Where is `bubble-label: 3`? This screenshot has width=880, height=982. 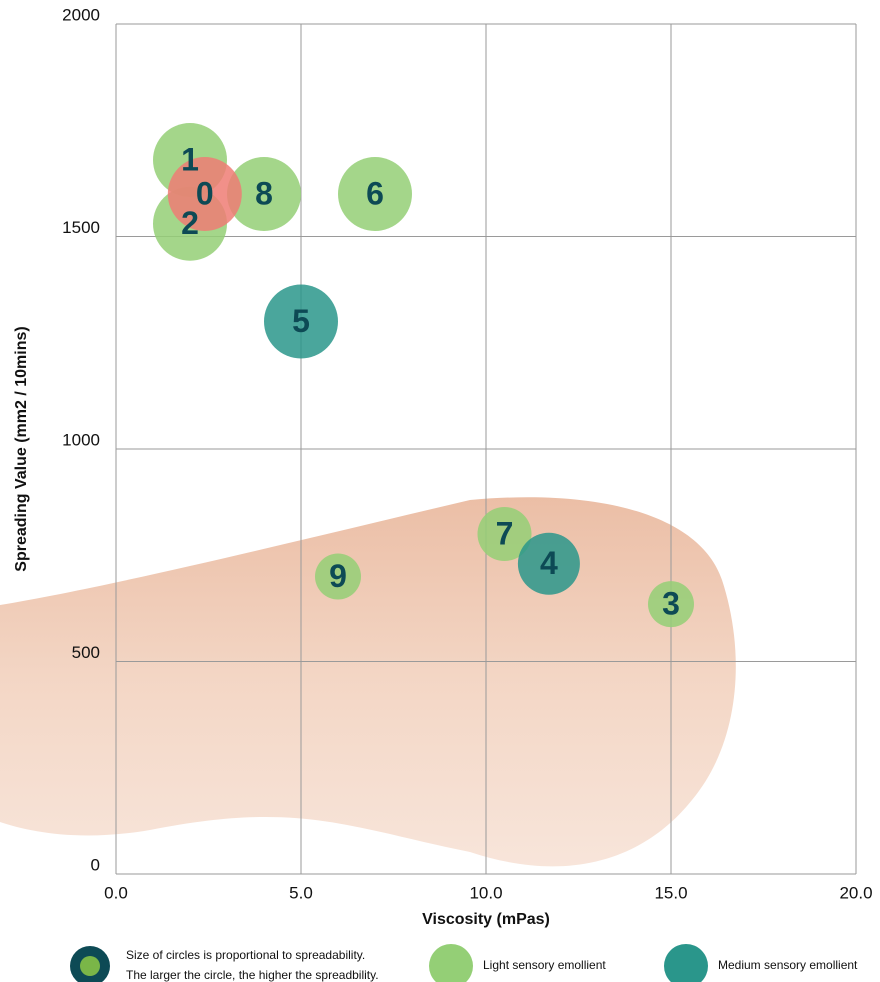
bubble-label: 3 is located at coordinates (671, 604).